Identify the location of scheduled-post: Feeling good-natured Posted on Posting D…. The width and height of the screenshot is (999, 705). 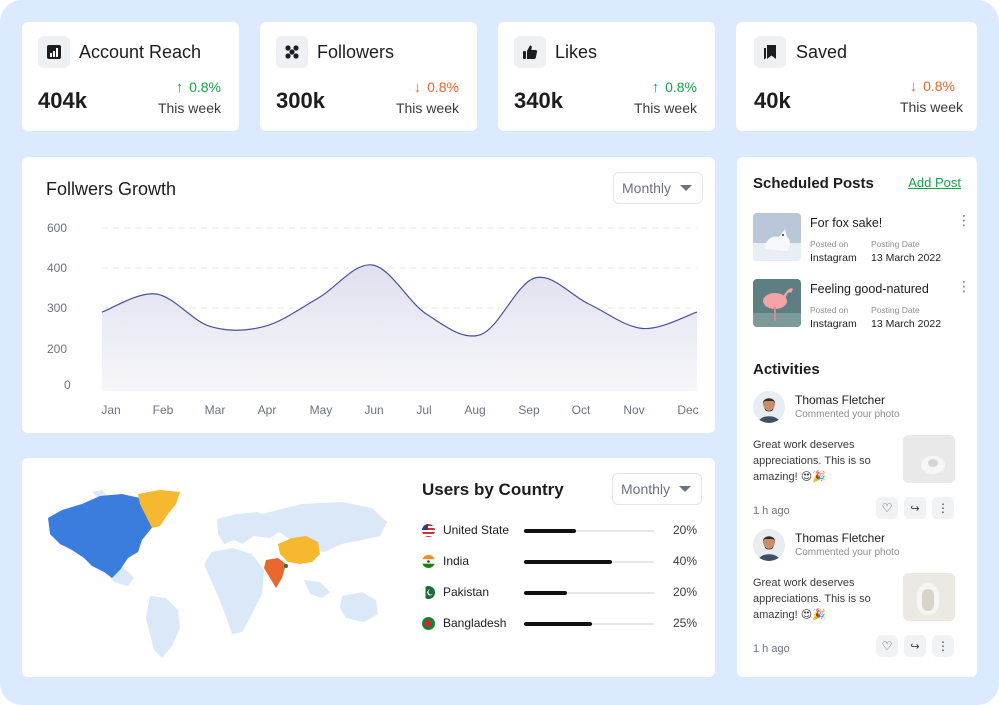
(862, 304).